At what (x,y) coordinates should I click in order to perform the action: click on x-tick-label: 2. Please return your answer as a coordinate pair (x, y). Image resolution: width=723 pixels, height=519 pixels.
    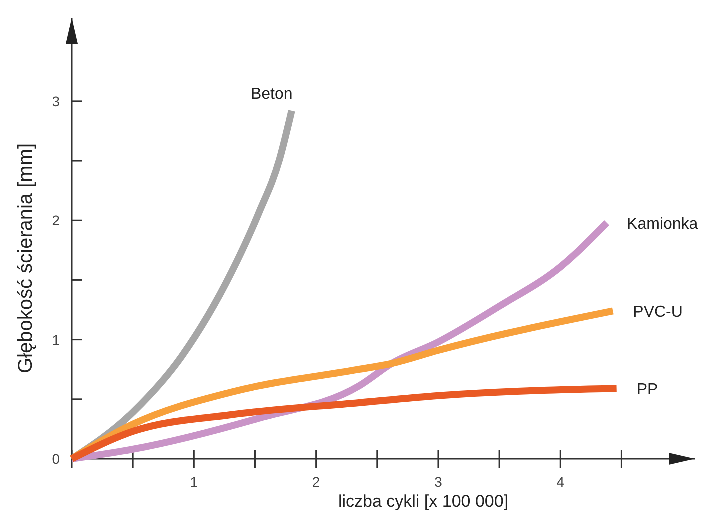
    Looking at the image, I should click on (316, 482).